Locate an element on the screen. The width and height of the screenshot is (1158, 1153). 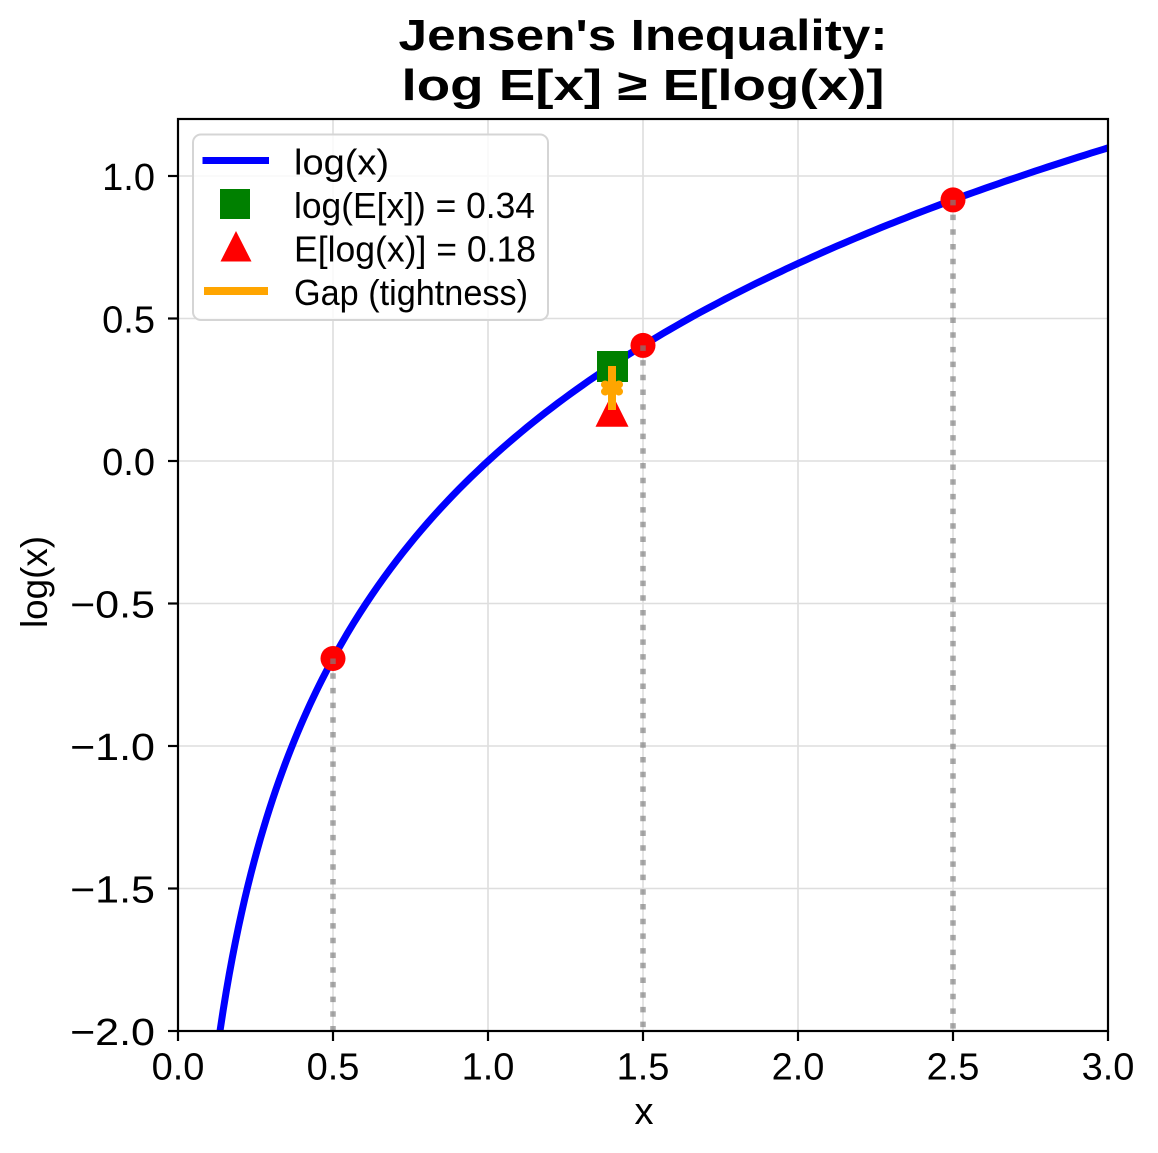
svg-text: −0.5 is located at coordinates (112, 606).